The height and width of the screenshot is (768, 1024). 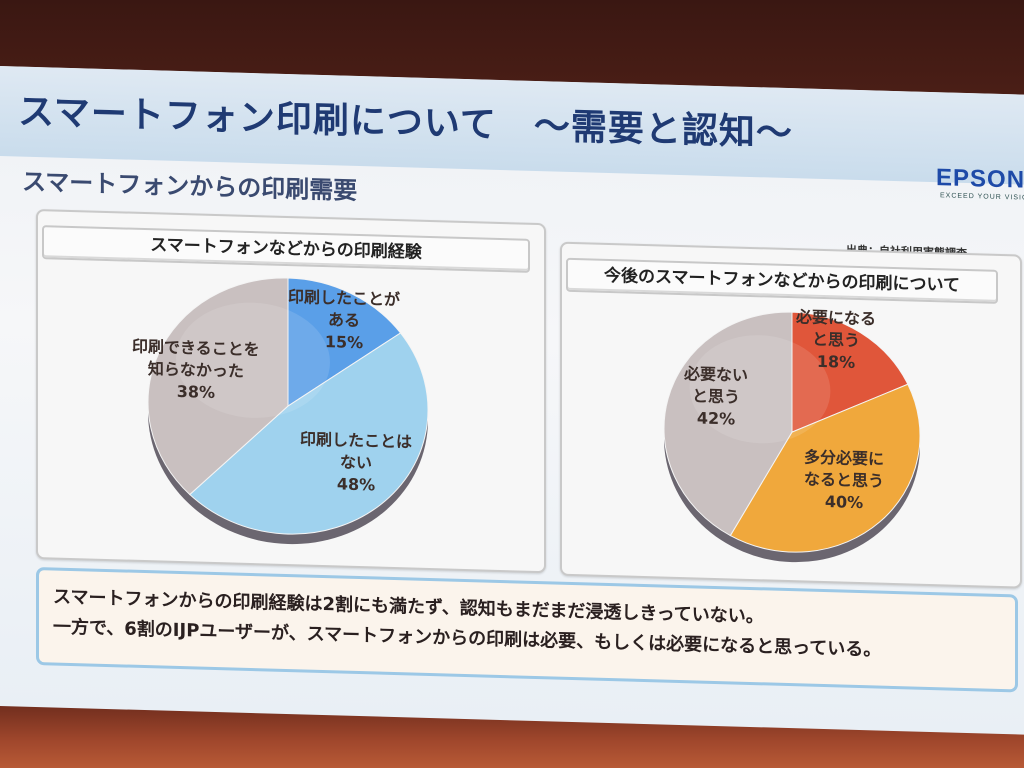 I want to click on slice-label-needed: 必要になる と思う 18%, so click(x=836, y=339).